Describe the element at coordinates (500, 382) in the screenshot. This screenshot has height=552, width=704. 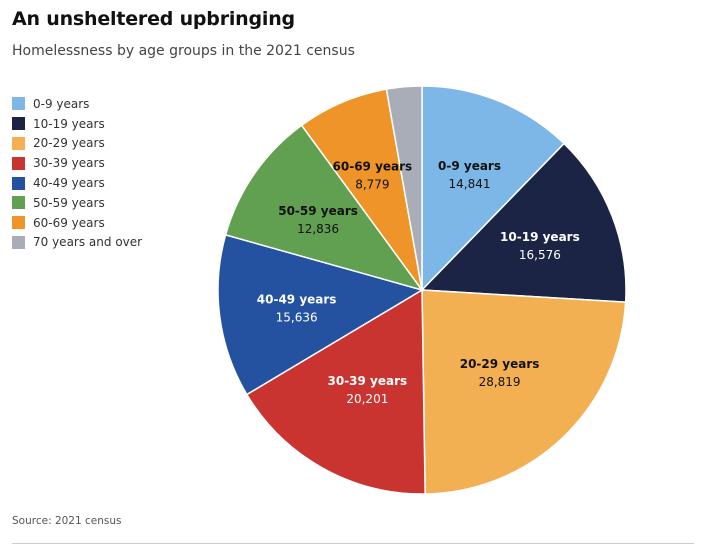
I see `slice-value: 28,819` at that location.